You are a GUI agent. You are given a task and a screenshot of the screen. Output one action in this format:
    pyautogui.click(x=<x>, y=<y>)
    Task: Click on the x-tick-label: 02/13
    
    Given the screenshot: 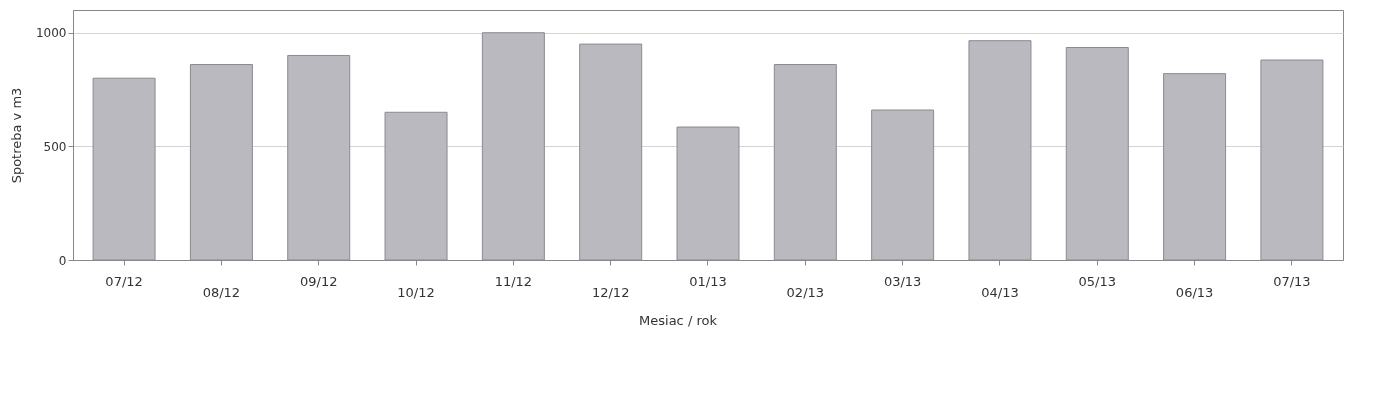 What is the action you would take?
    pyautogui.click(x=805, y=292)
    